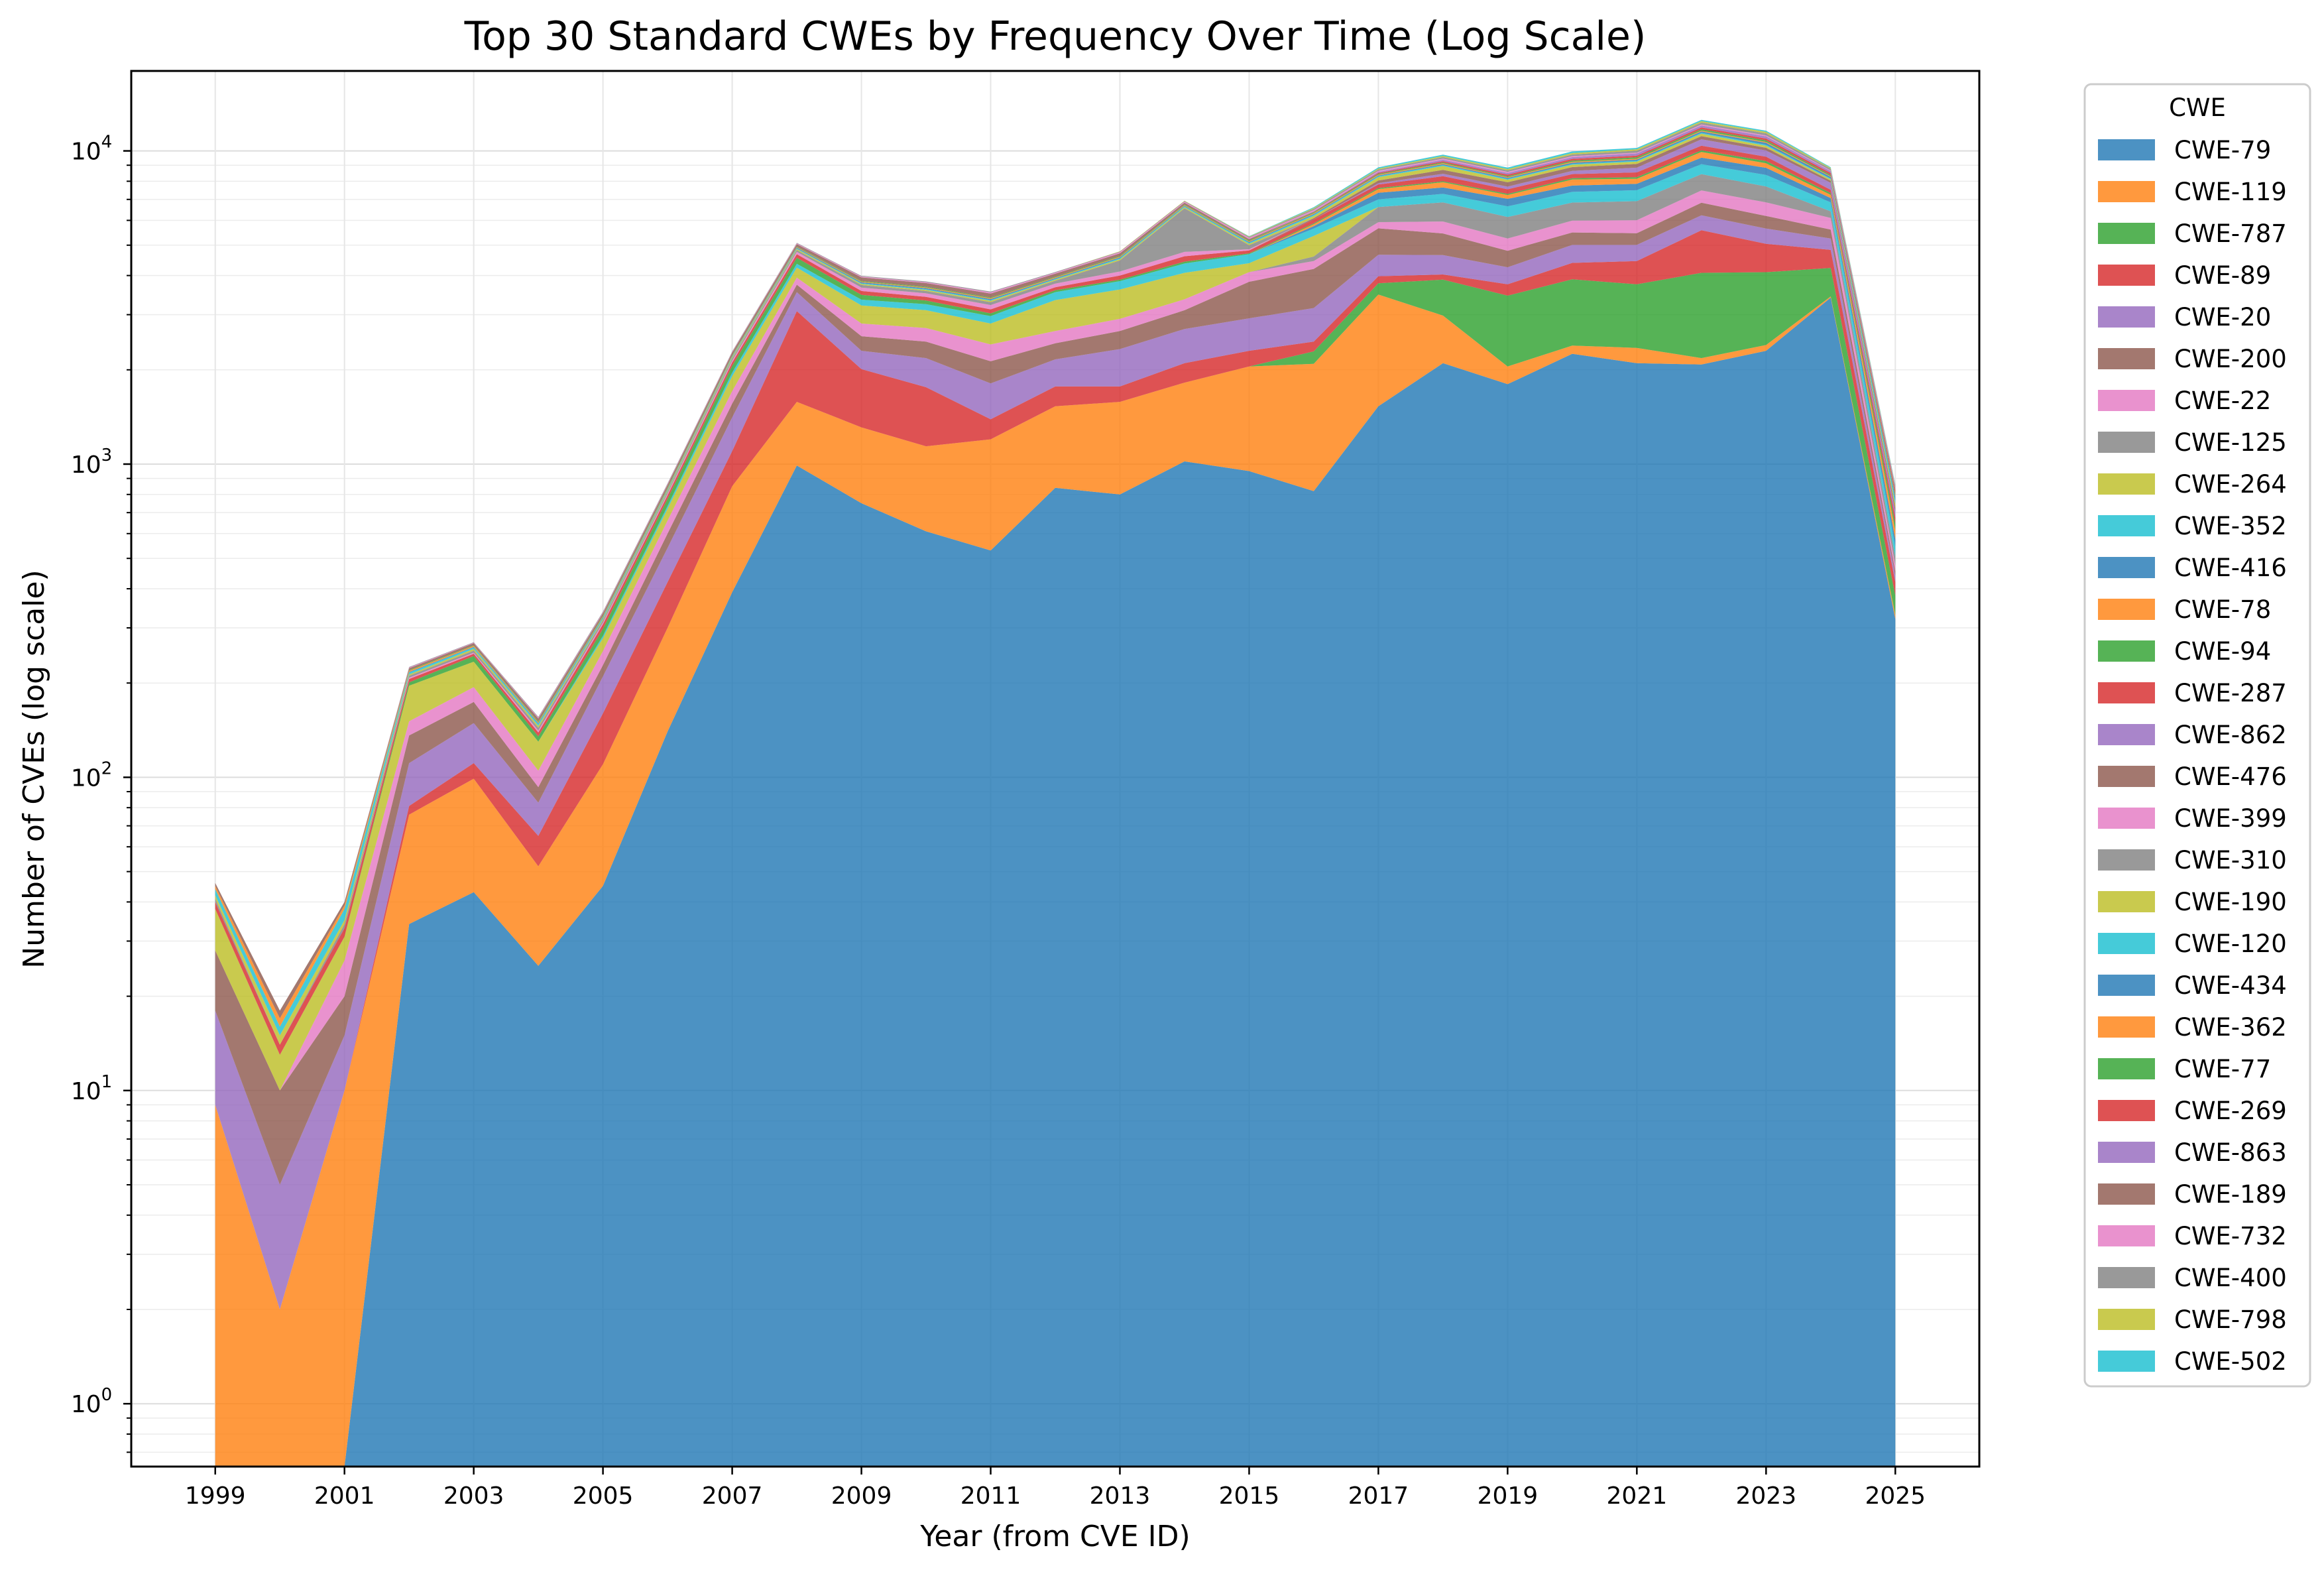  Describe the element at coordinates (2230, 944) in the screenshot. I see `legend-label: CWE-120` at that location.